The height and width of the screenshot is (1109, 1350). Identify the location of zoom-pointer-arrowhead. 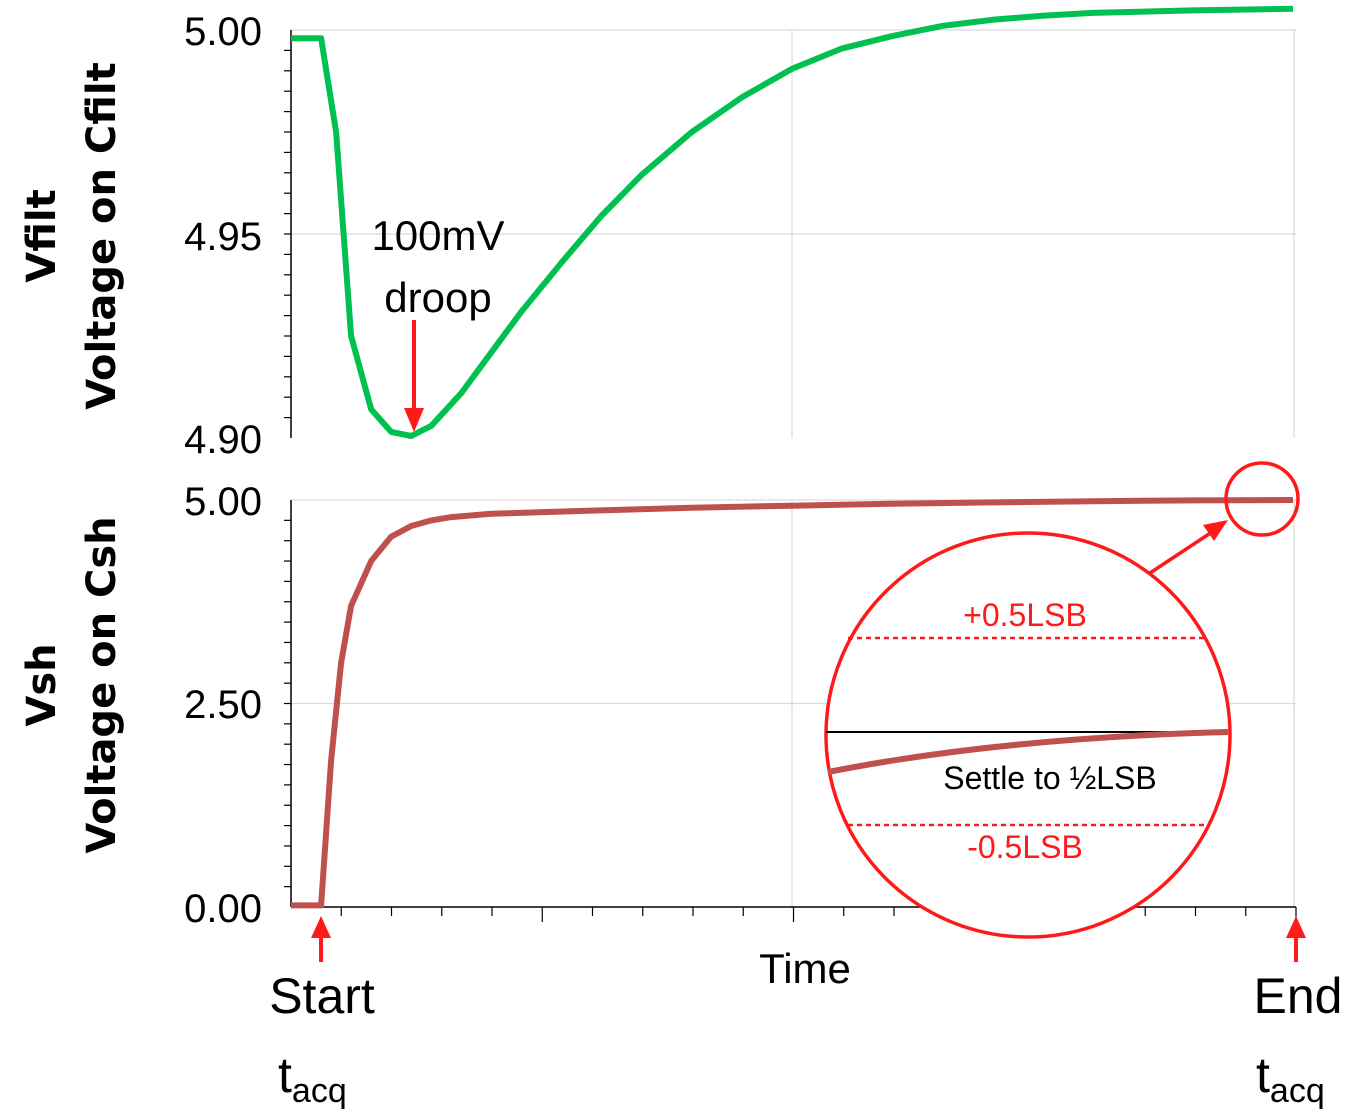
(1215, 530).